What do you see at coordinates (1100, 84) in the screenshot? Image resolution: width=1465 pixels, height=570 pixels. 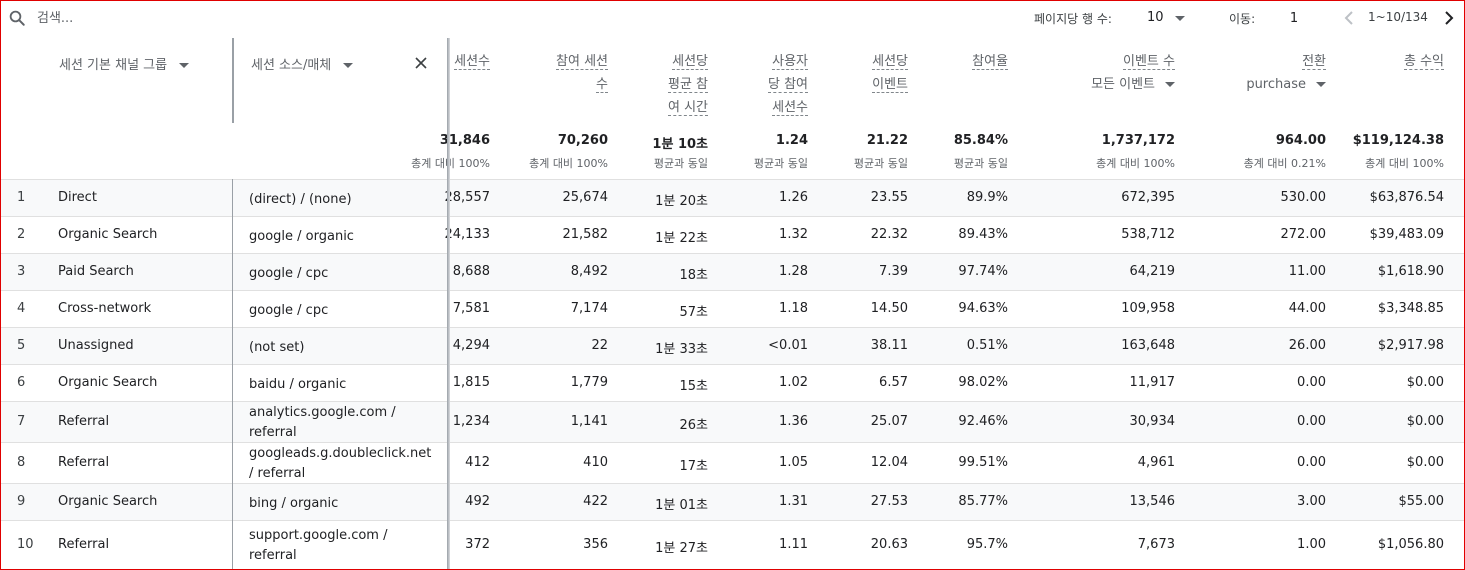 I see `metric-selector: 모든 이벤트` at bounding box center [1100, 84].